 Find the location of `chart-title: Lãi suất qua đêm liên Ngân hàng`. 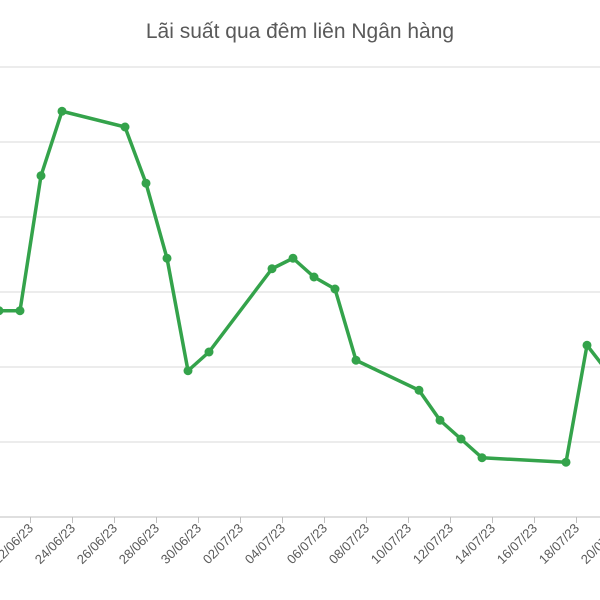

chart-title: Lãi suất qua đêm liên Ngân hàng is located at coordinates (300, 31).